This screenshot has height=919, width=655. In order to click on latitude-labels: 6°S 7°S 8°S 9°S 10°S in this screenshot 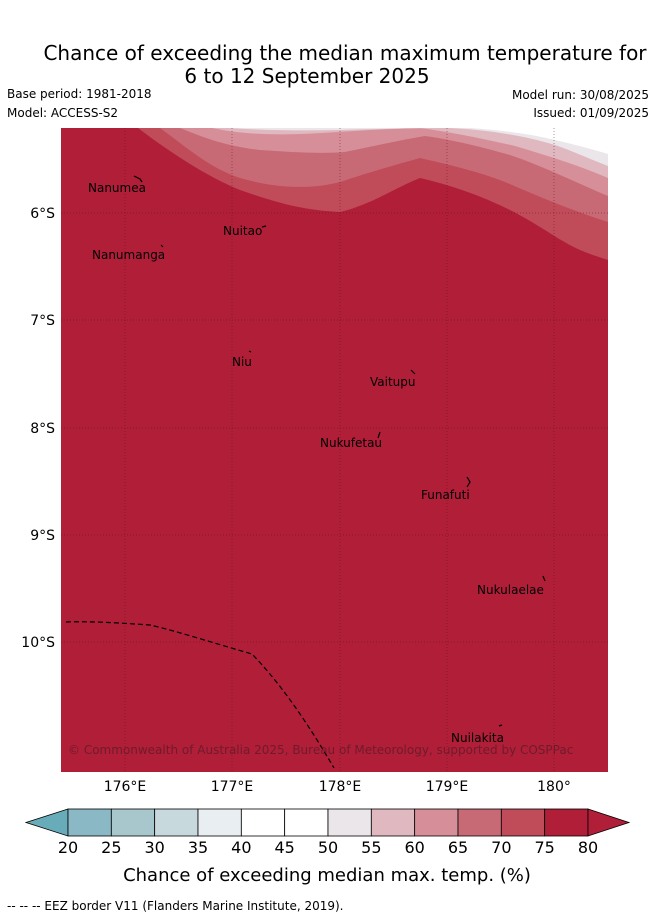, I will do `click(38, 428)`.